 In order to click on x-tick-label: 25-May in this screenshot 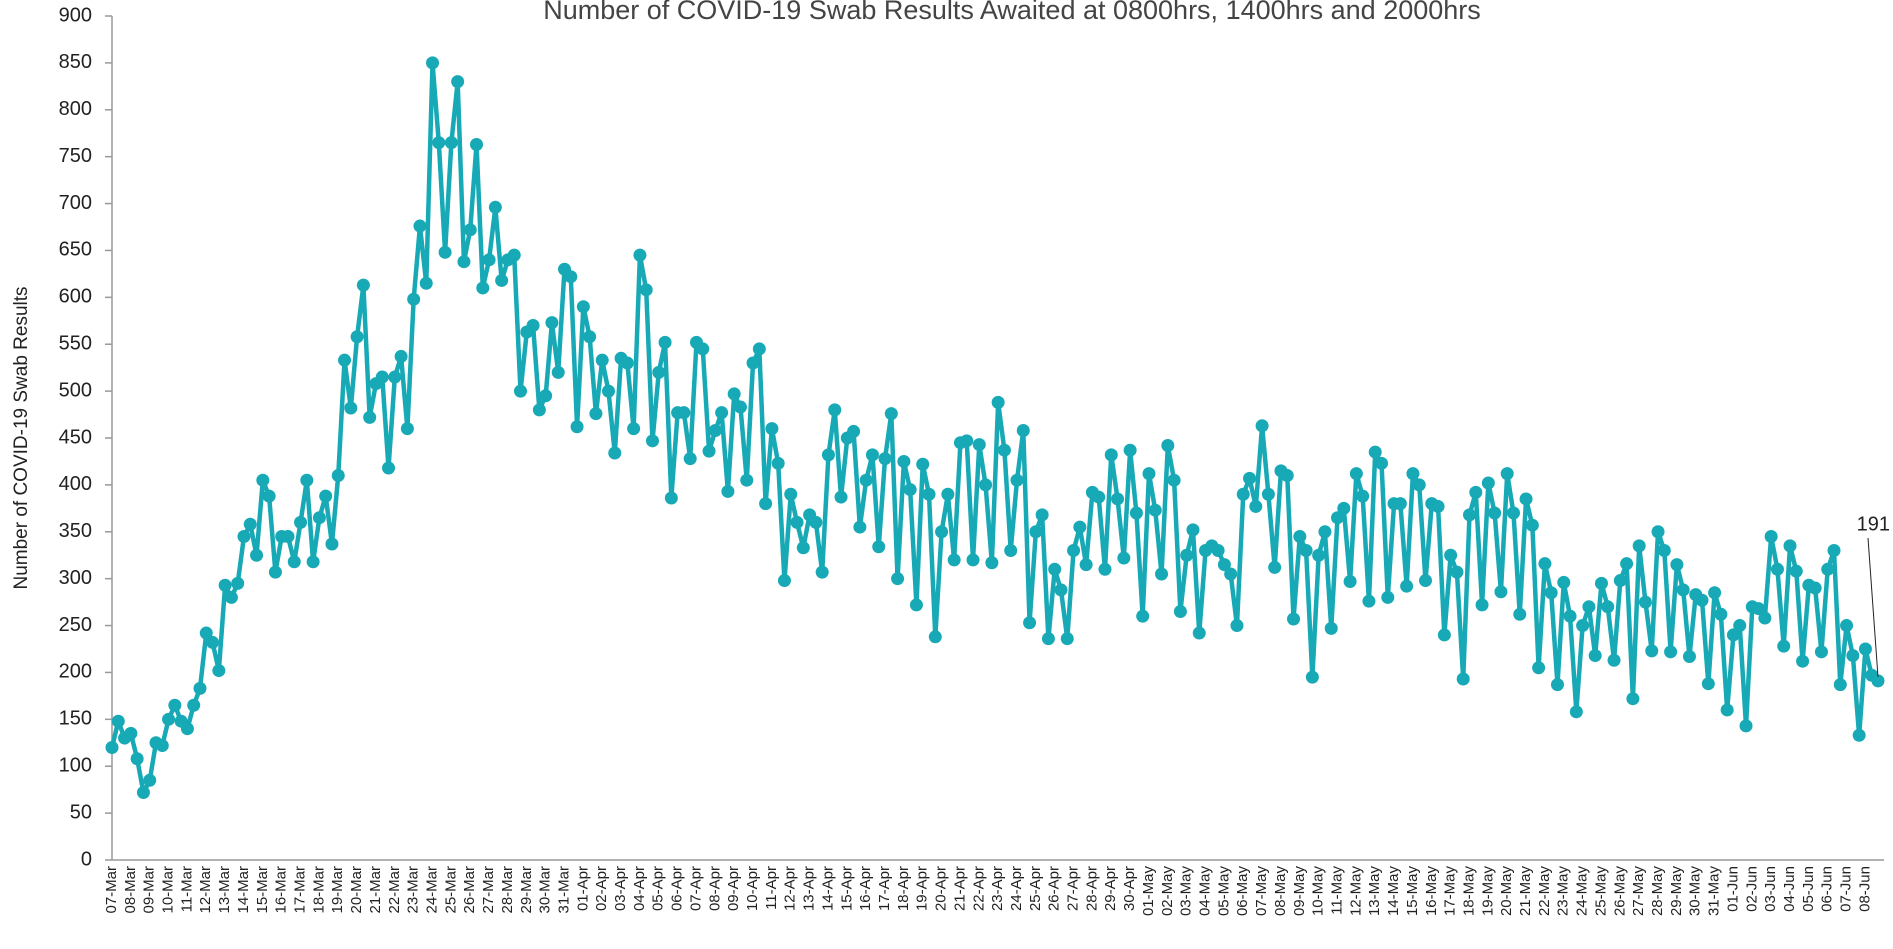, I will do `click(1600, 891)`.